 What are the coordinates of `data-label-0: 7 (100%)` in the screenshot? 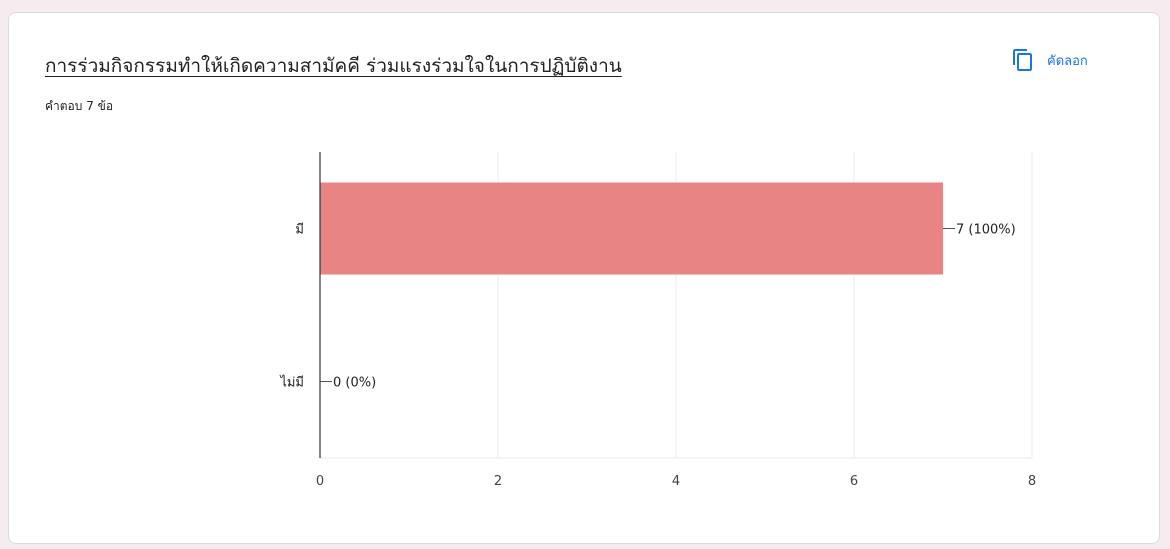 It's located at (986, 230).